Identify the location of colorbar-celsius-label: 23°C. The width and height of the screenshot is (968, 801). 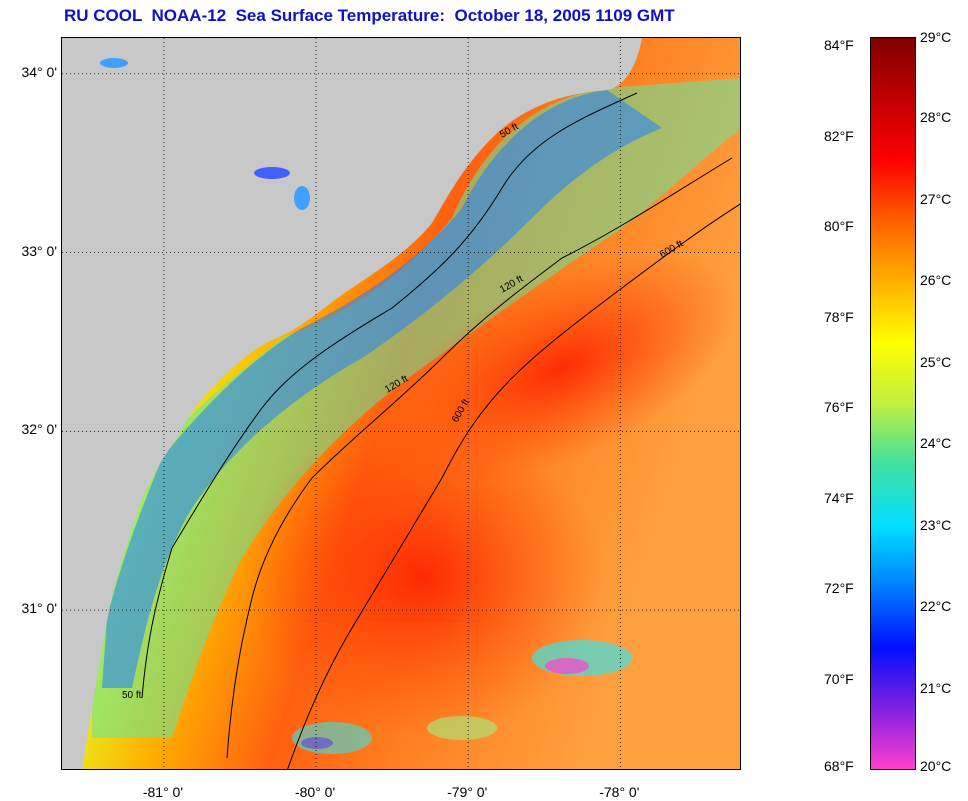
(936, 524).